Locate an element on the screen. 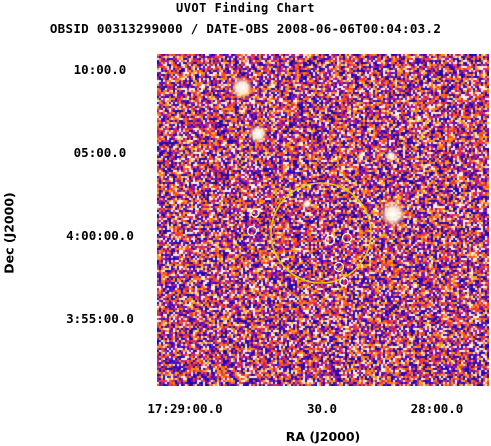  x-axis-label: RA (J2000) is located at coordinates (323, 436).